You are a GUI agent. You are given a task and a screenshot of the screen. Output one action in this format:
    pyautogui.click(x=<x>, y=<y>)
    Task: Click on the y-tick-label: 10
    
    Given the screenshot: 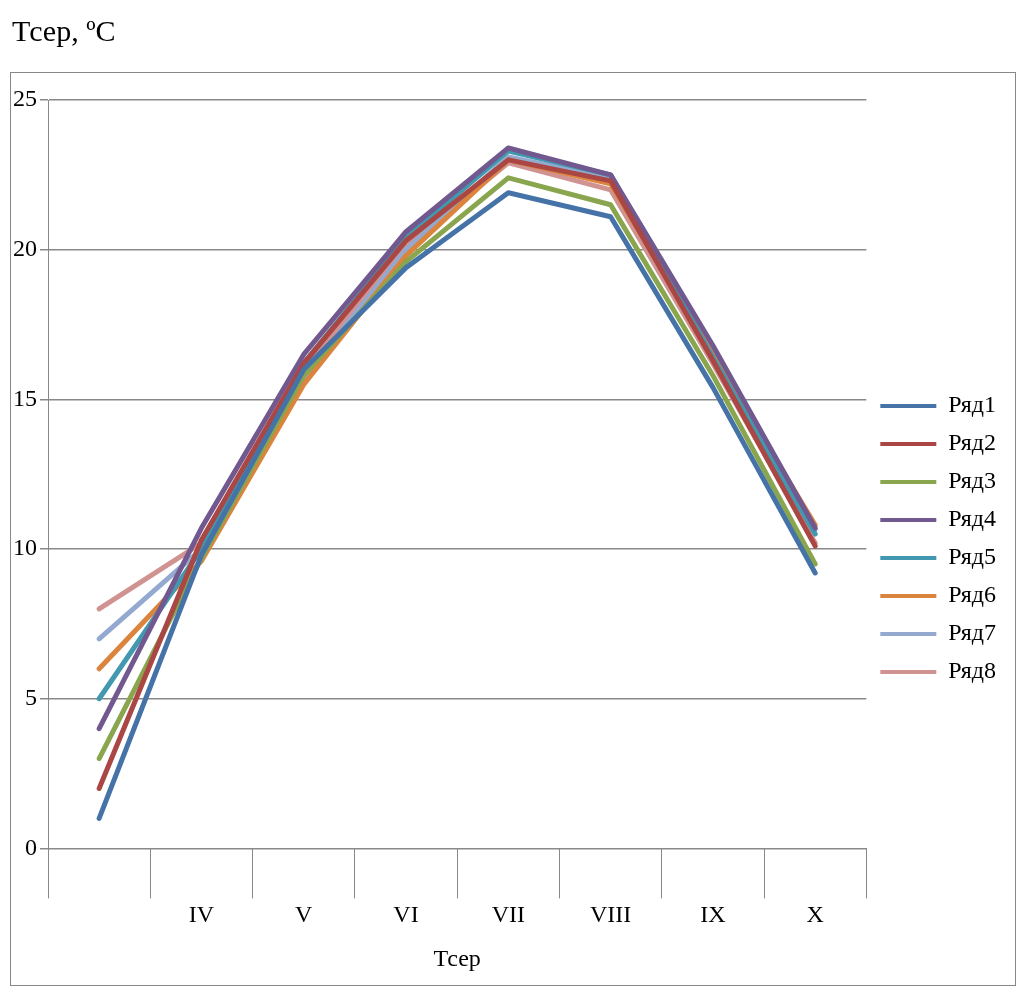 What is the action you would take?
    pyautogui.click(x=25, y=547)
    